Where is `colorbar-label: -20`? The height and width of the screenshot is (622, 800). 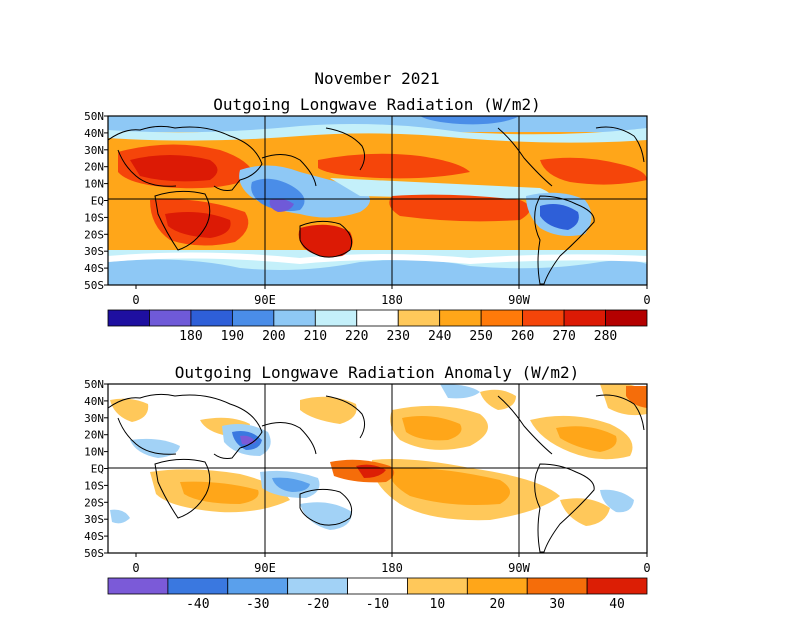 colorbar-label: -20 is located at coordinates (317, 604).